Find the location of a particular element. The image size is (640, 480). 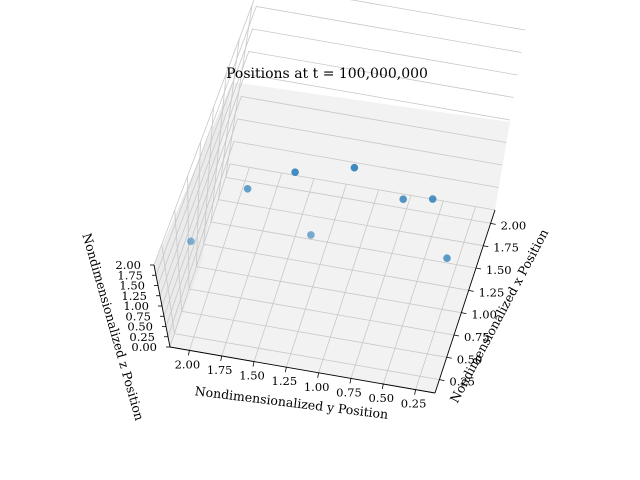

z-tick-label: 0.25 is located at coordinates (142, 337).